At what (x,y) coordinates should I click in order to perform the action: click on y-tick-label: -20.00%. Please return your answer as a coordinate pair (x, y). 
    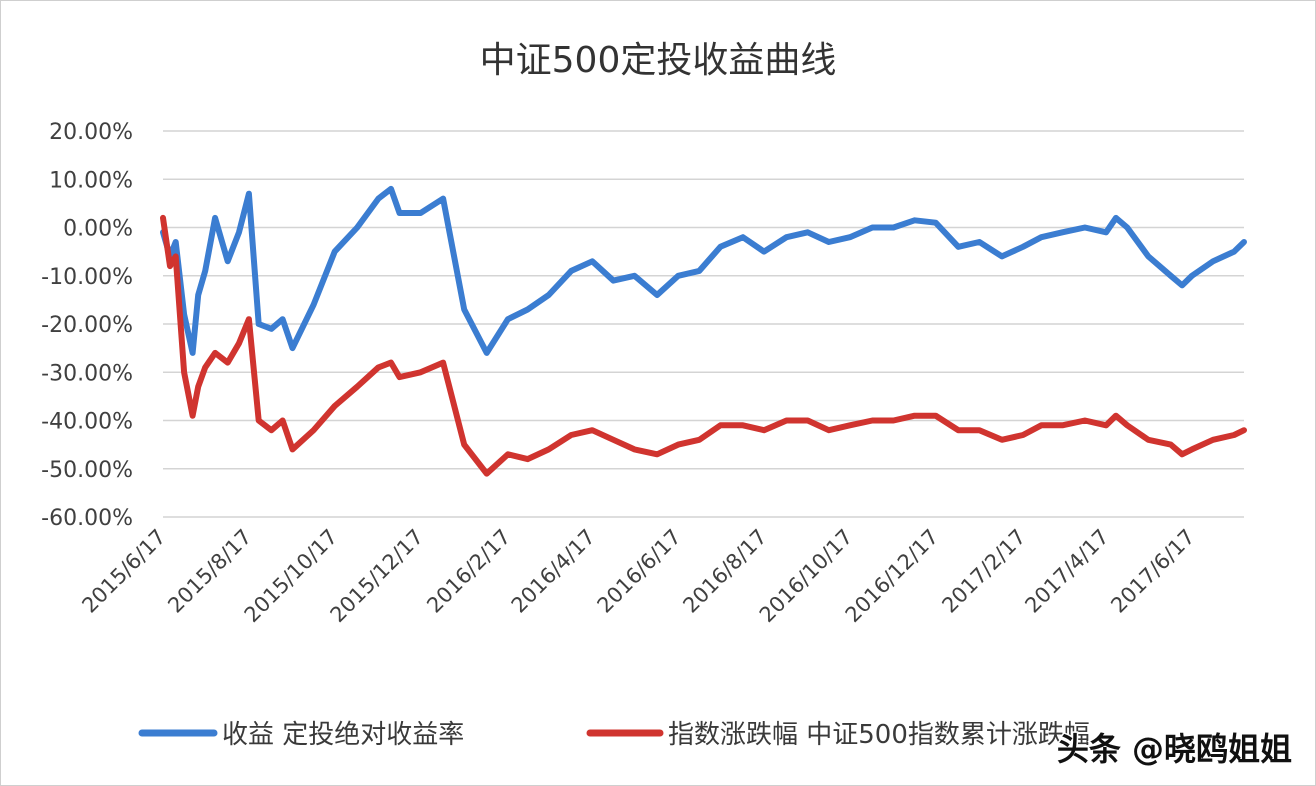
    Looking at the image, I should click on (87, 325).